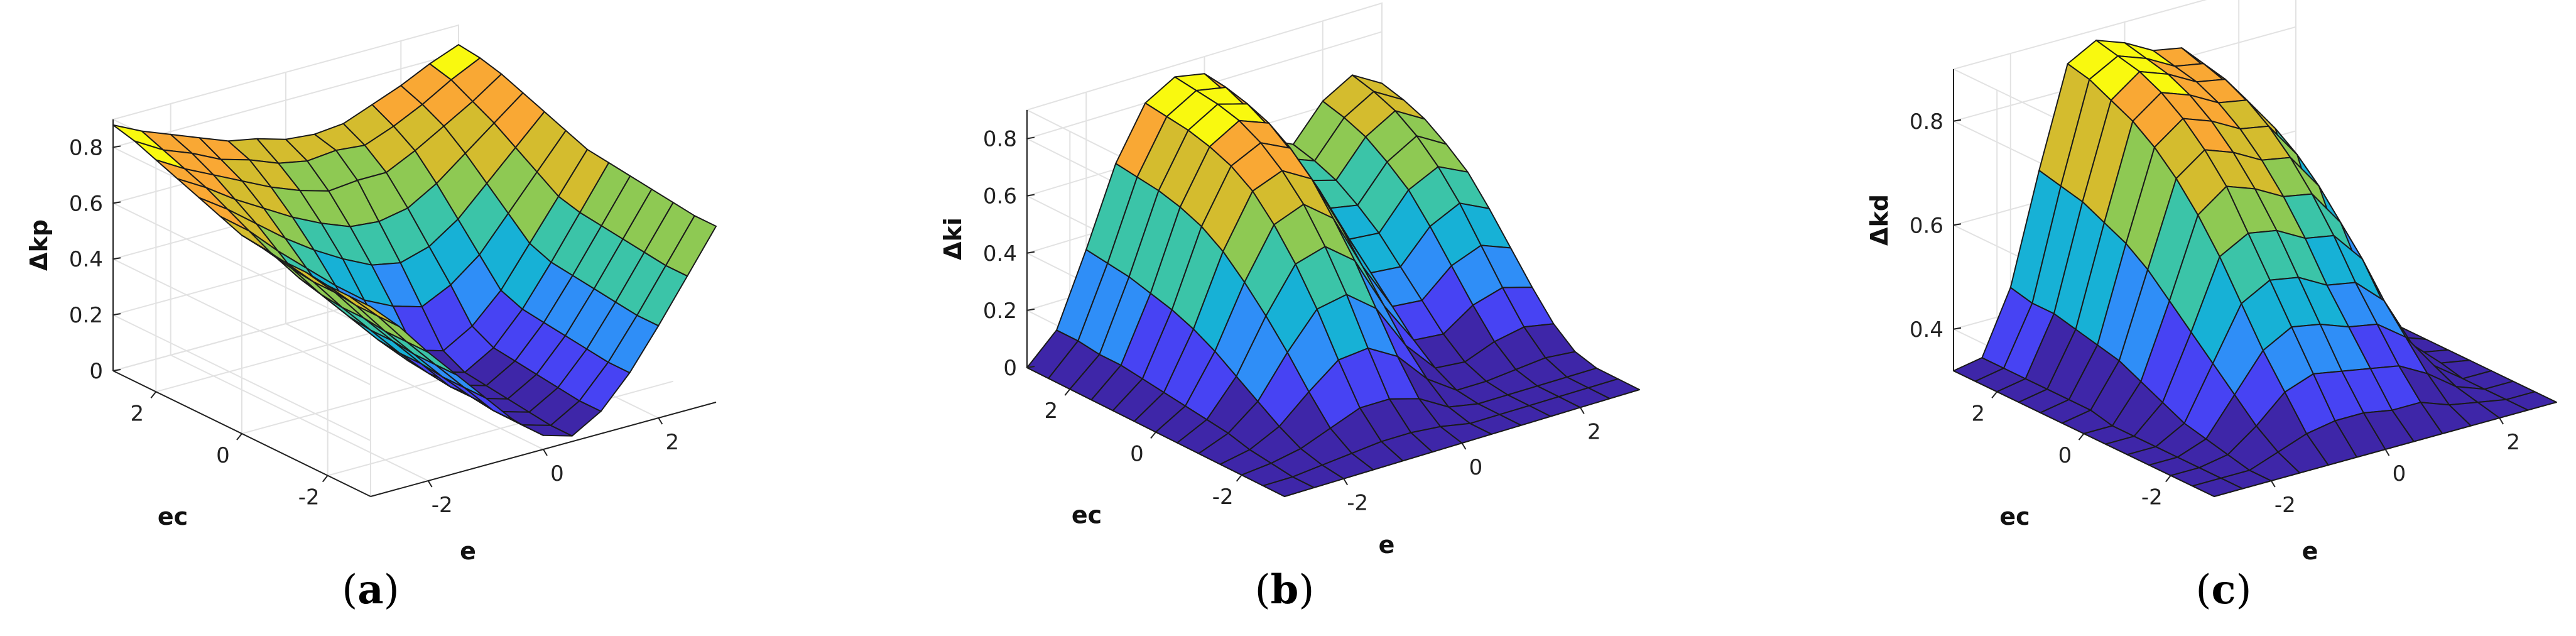  What do you see at coordinates (299, 293) in the screenshot?
I see `x-gridline` at bounding box center [299, 293].